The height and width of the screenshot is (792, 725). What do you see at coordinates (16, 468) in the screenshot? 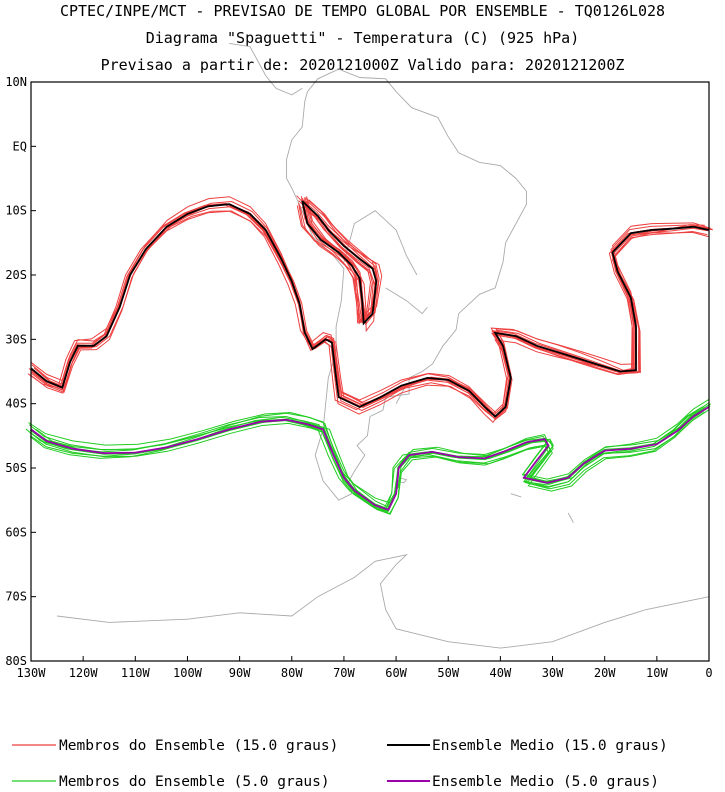
I see `y-tick-label: 50S` at bounding box center [16, 468].